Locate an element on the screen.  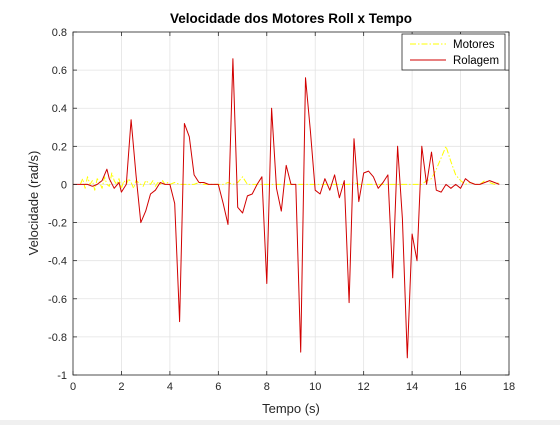
y-tick-label: -0.2 is located at coordinates (57, 224).